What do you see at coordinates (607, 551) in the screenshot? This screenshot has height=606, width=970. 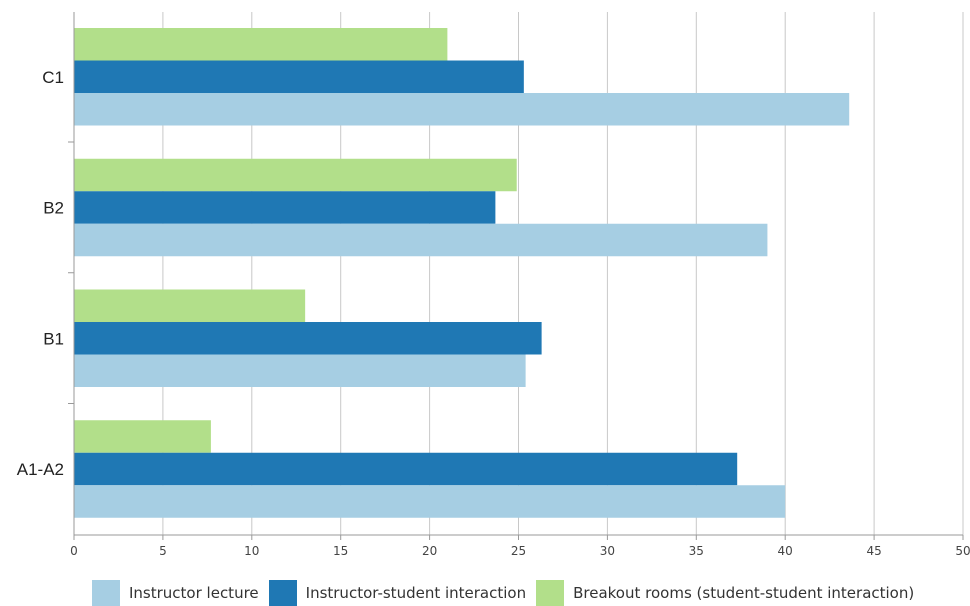 I see `x-tick-label: 30` at bounding box center [607, 551].